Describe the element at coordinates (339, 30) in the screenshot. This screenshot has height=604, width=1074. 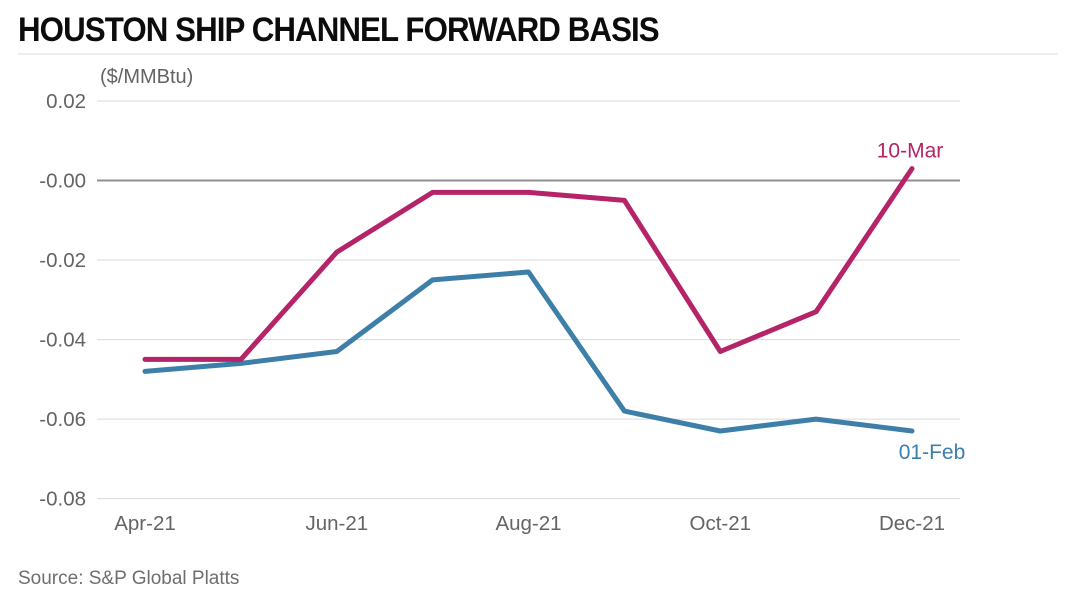
I see `chart-title: HOUSTON SHIP CHANNEL FORWARD BASIS` at that location.